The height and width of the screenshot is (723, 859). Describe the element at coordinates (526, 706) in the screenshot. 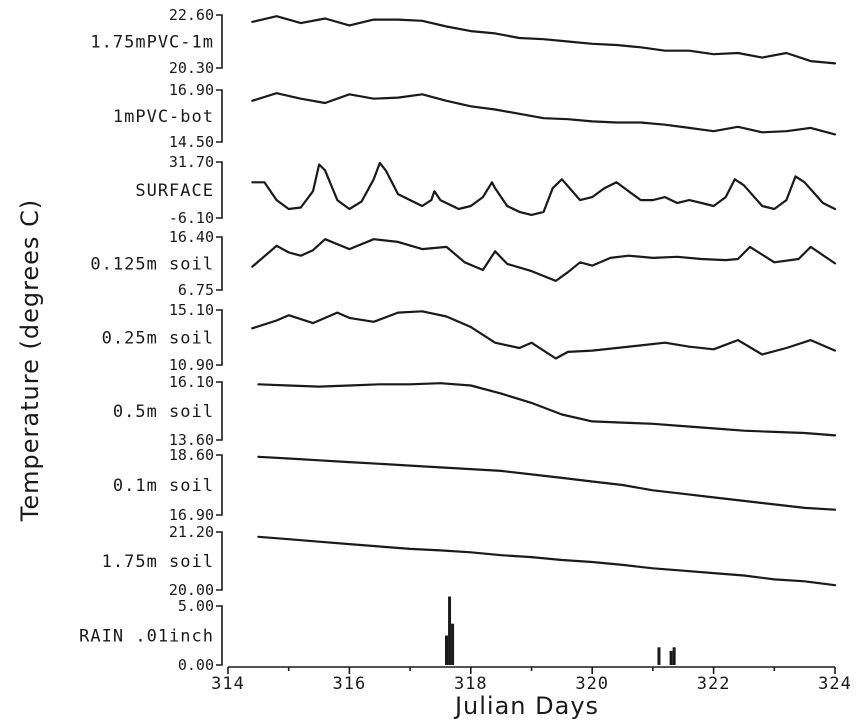

I see `x-axis-title: Julian Days` at that location.